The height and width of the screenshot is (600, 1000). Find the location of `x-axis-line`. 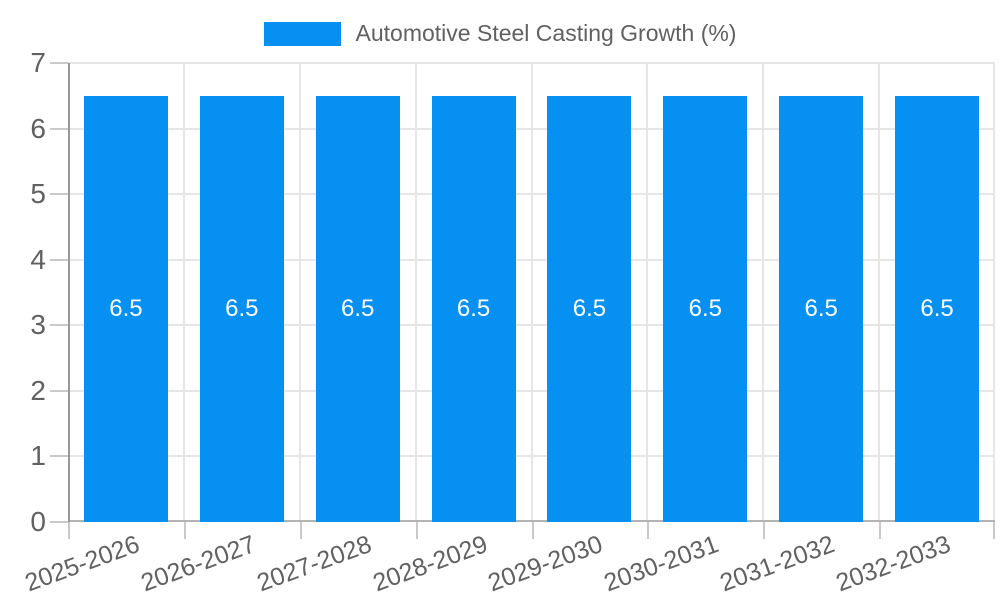

x-axis-line is located at coordinates (531, 521).